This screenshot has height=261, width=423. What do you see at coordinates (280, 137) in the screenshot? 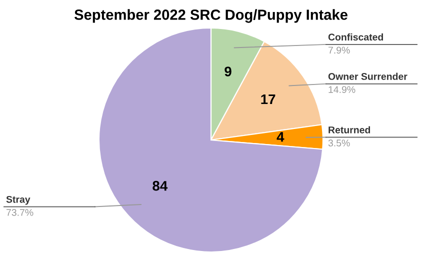
I see `data-label: 4` at bounding box center [280, 137].